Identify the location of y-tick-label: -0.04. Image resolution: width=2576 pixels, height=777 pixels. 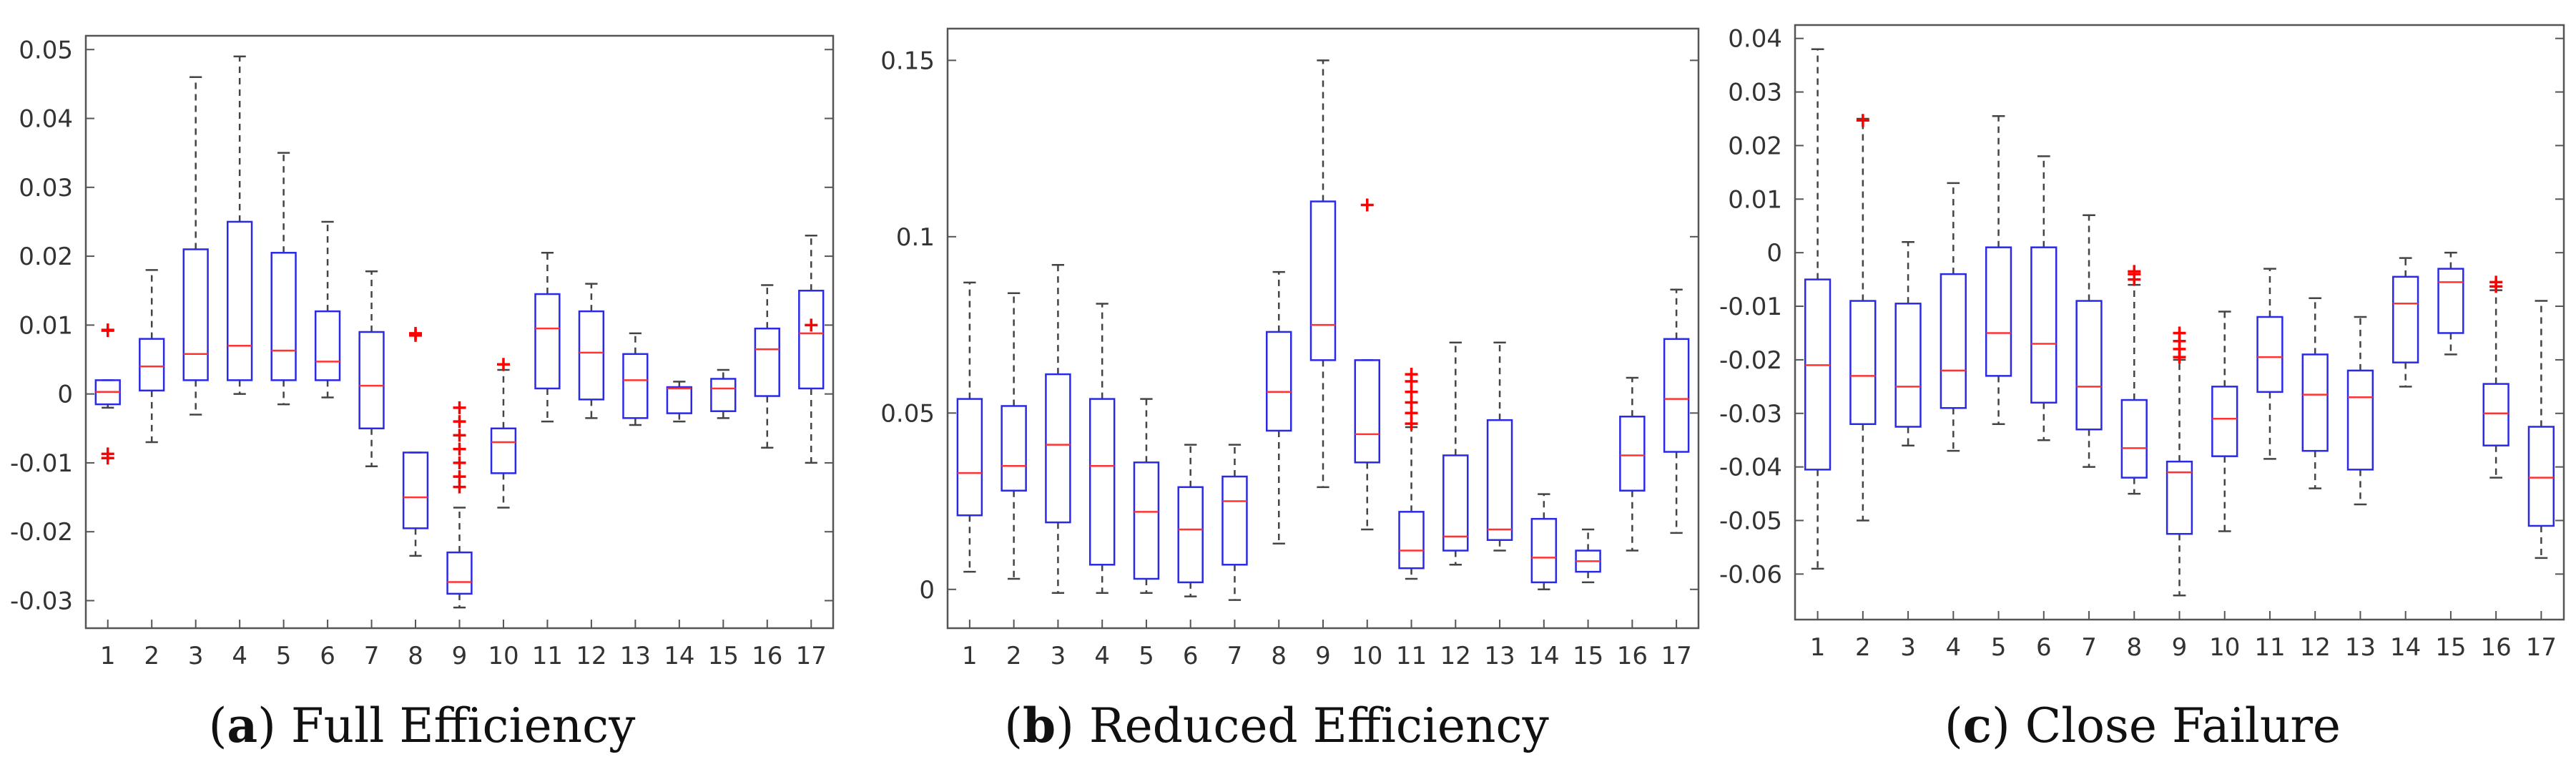
(1751, 468).